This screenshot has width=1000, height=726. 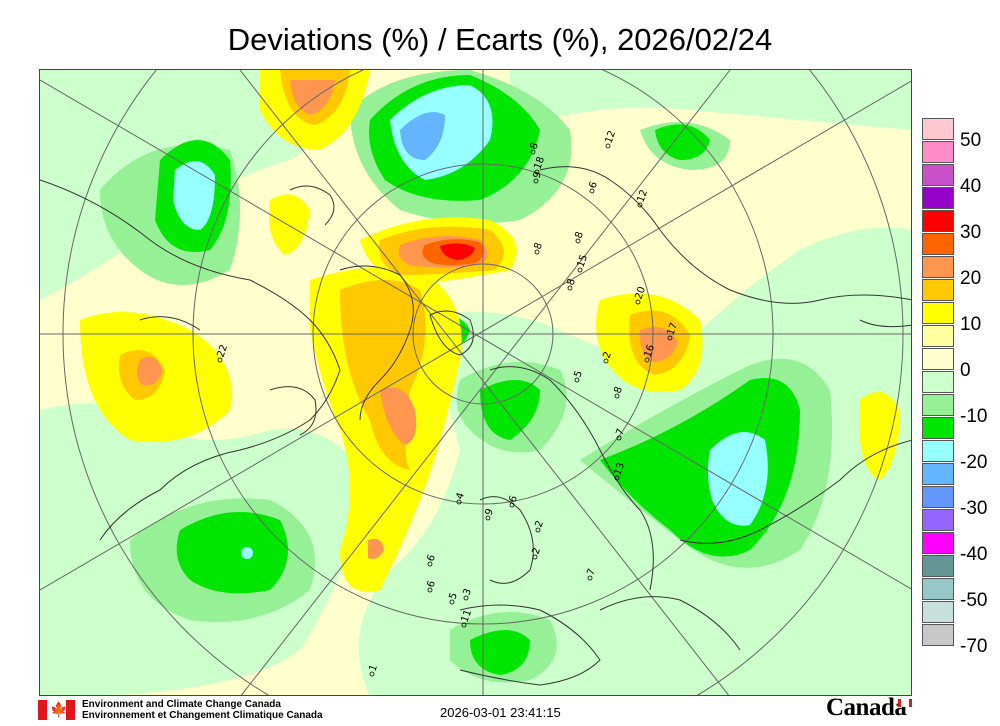 I want to click on legend-label: -70, so click(x=974, y=646).